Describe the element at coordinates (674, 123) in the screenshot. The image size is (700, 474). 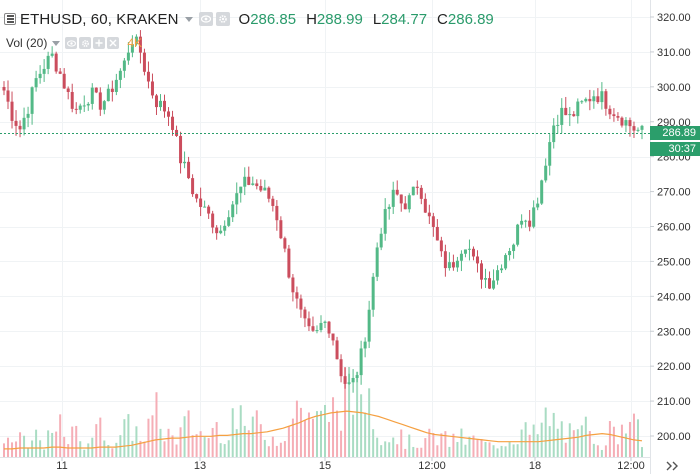
I see `price-tick-label: 290.00` at that location.